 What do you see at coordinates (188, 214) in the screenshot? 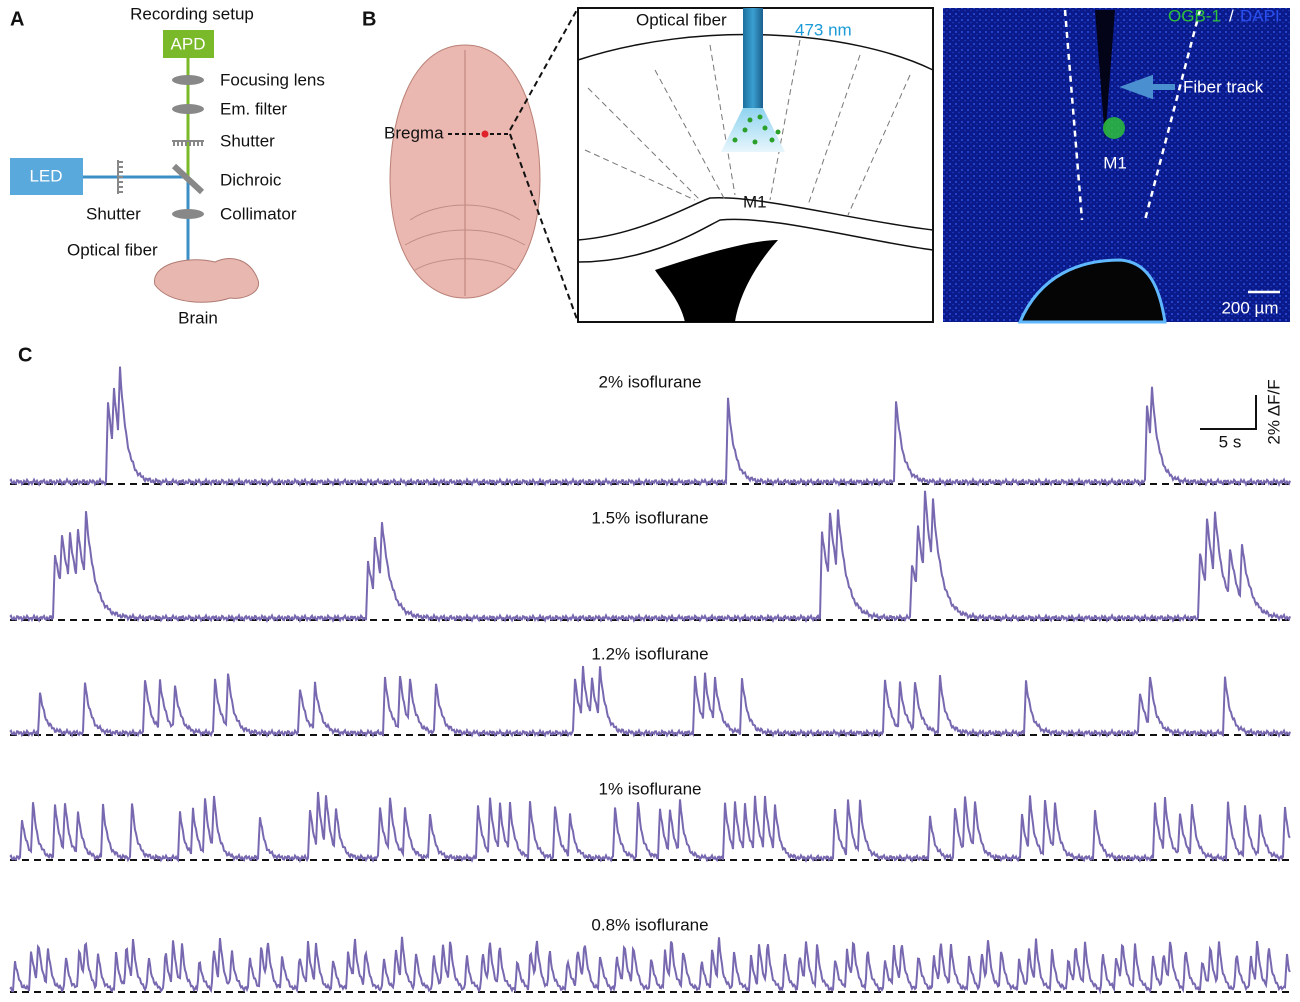
I see `collimator` at bounding box center [188, 214].